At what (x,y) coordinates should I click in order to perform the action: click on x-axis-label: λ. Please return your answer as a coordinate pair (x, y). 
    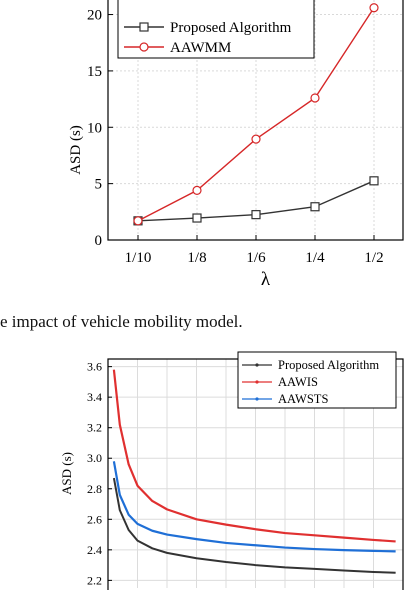
    Looking at the image, I should click on (266, 279).